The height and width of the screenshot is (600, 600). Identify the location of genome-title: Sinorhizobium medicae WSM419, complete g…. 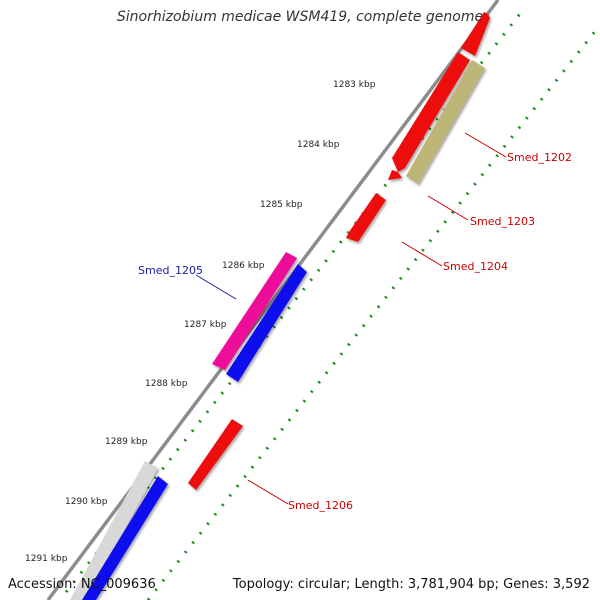
(300, 17).